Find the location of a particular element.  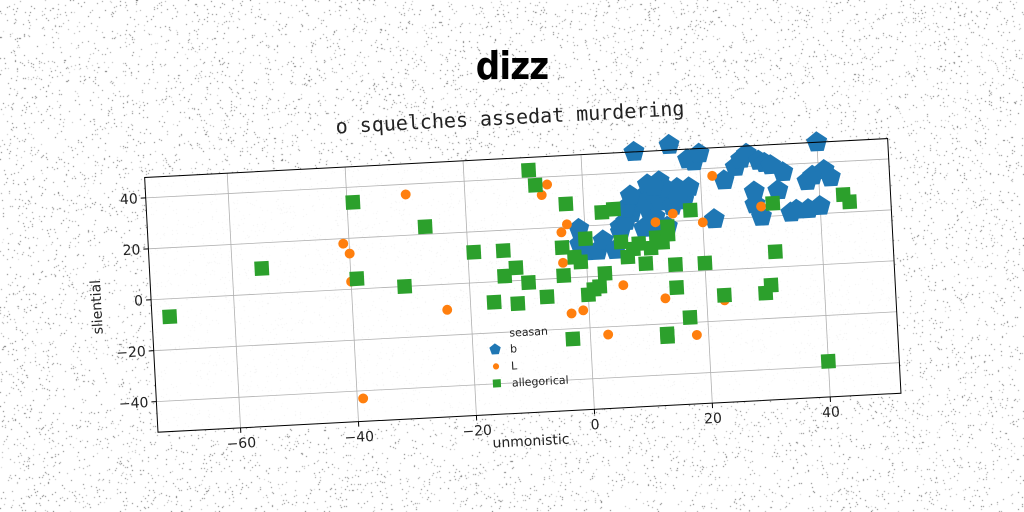

legend-label: b is located at coordinates (514, 348).